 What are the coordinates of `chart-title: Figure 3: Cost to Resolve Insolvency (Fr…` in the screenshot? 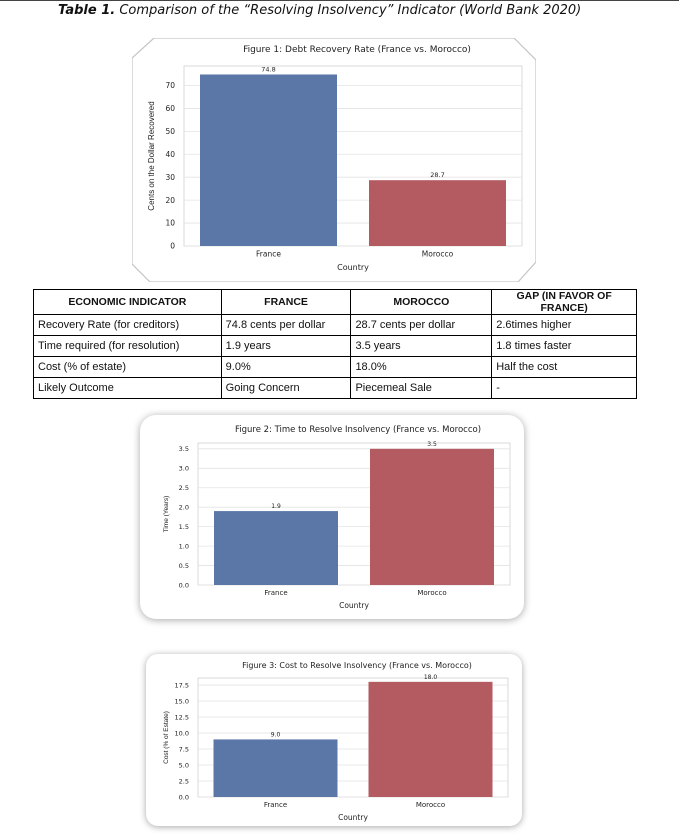 It's located at (357, 665).